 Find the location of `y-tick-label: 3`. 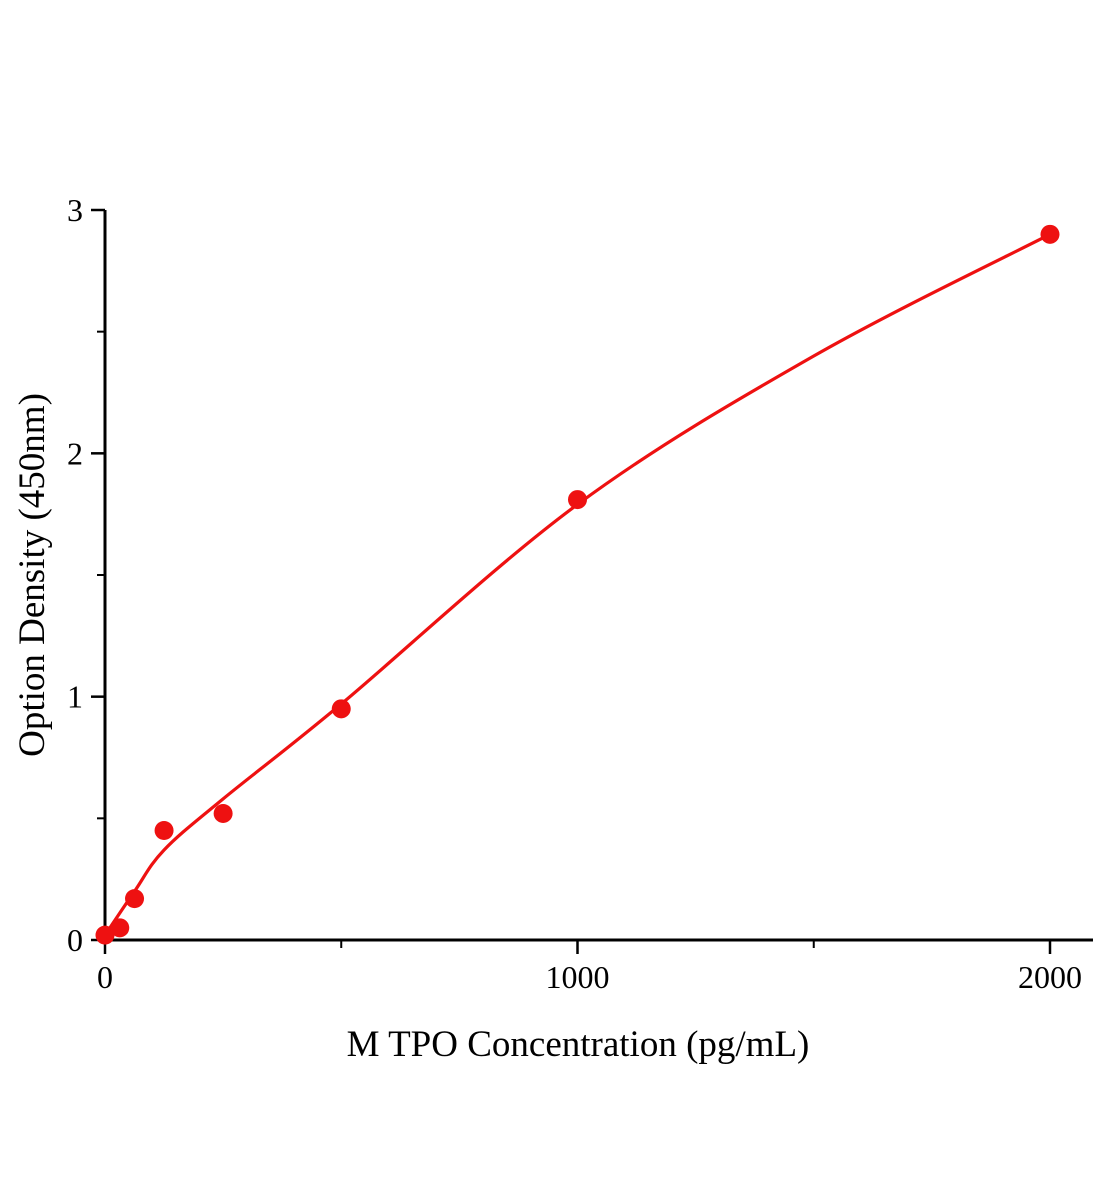

y-tick-label: 3 is located at coordinates (75, 210).